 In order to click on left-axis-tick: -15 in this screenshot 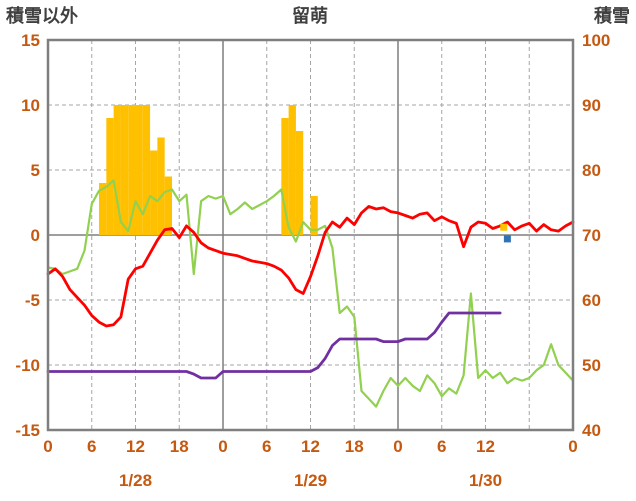, I will do `click(27, 430)`.